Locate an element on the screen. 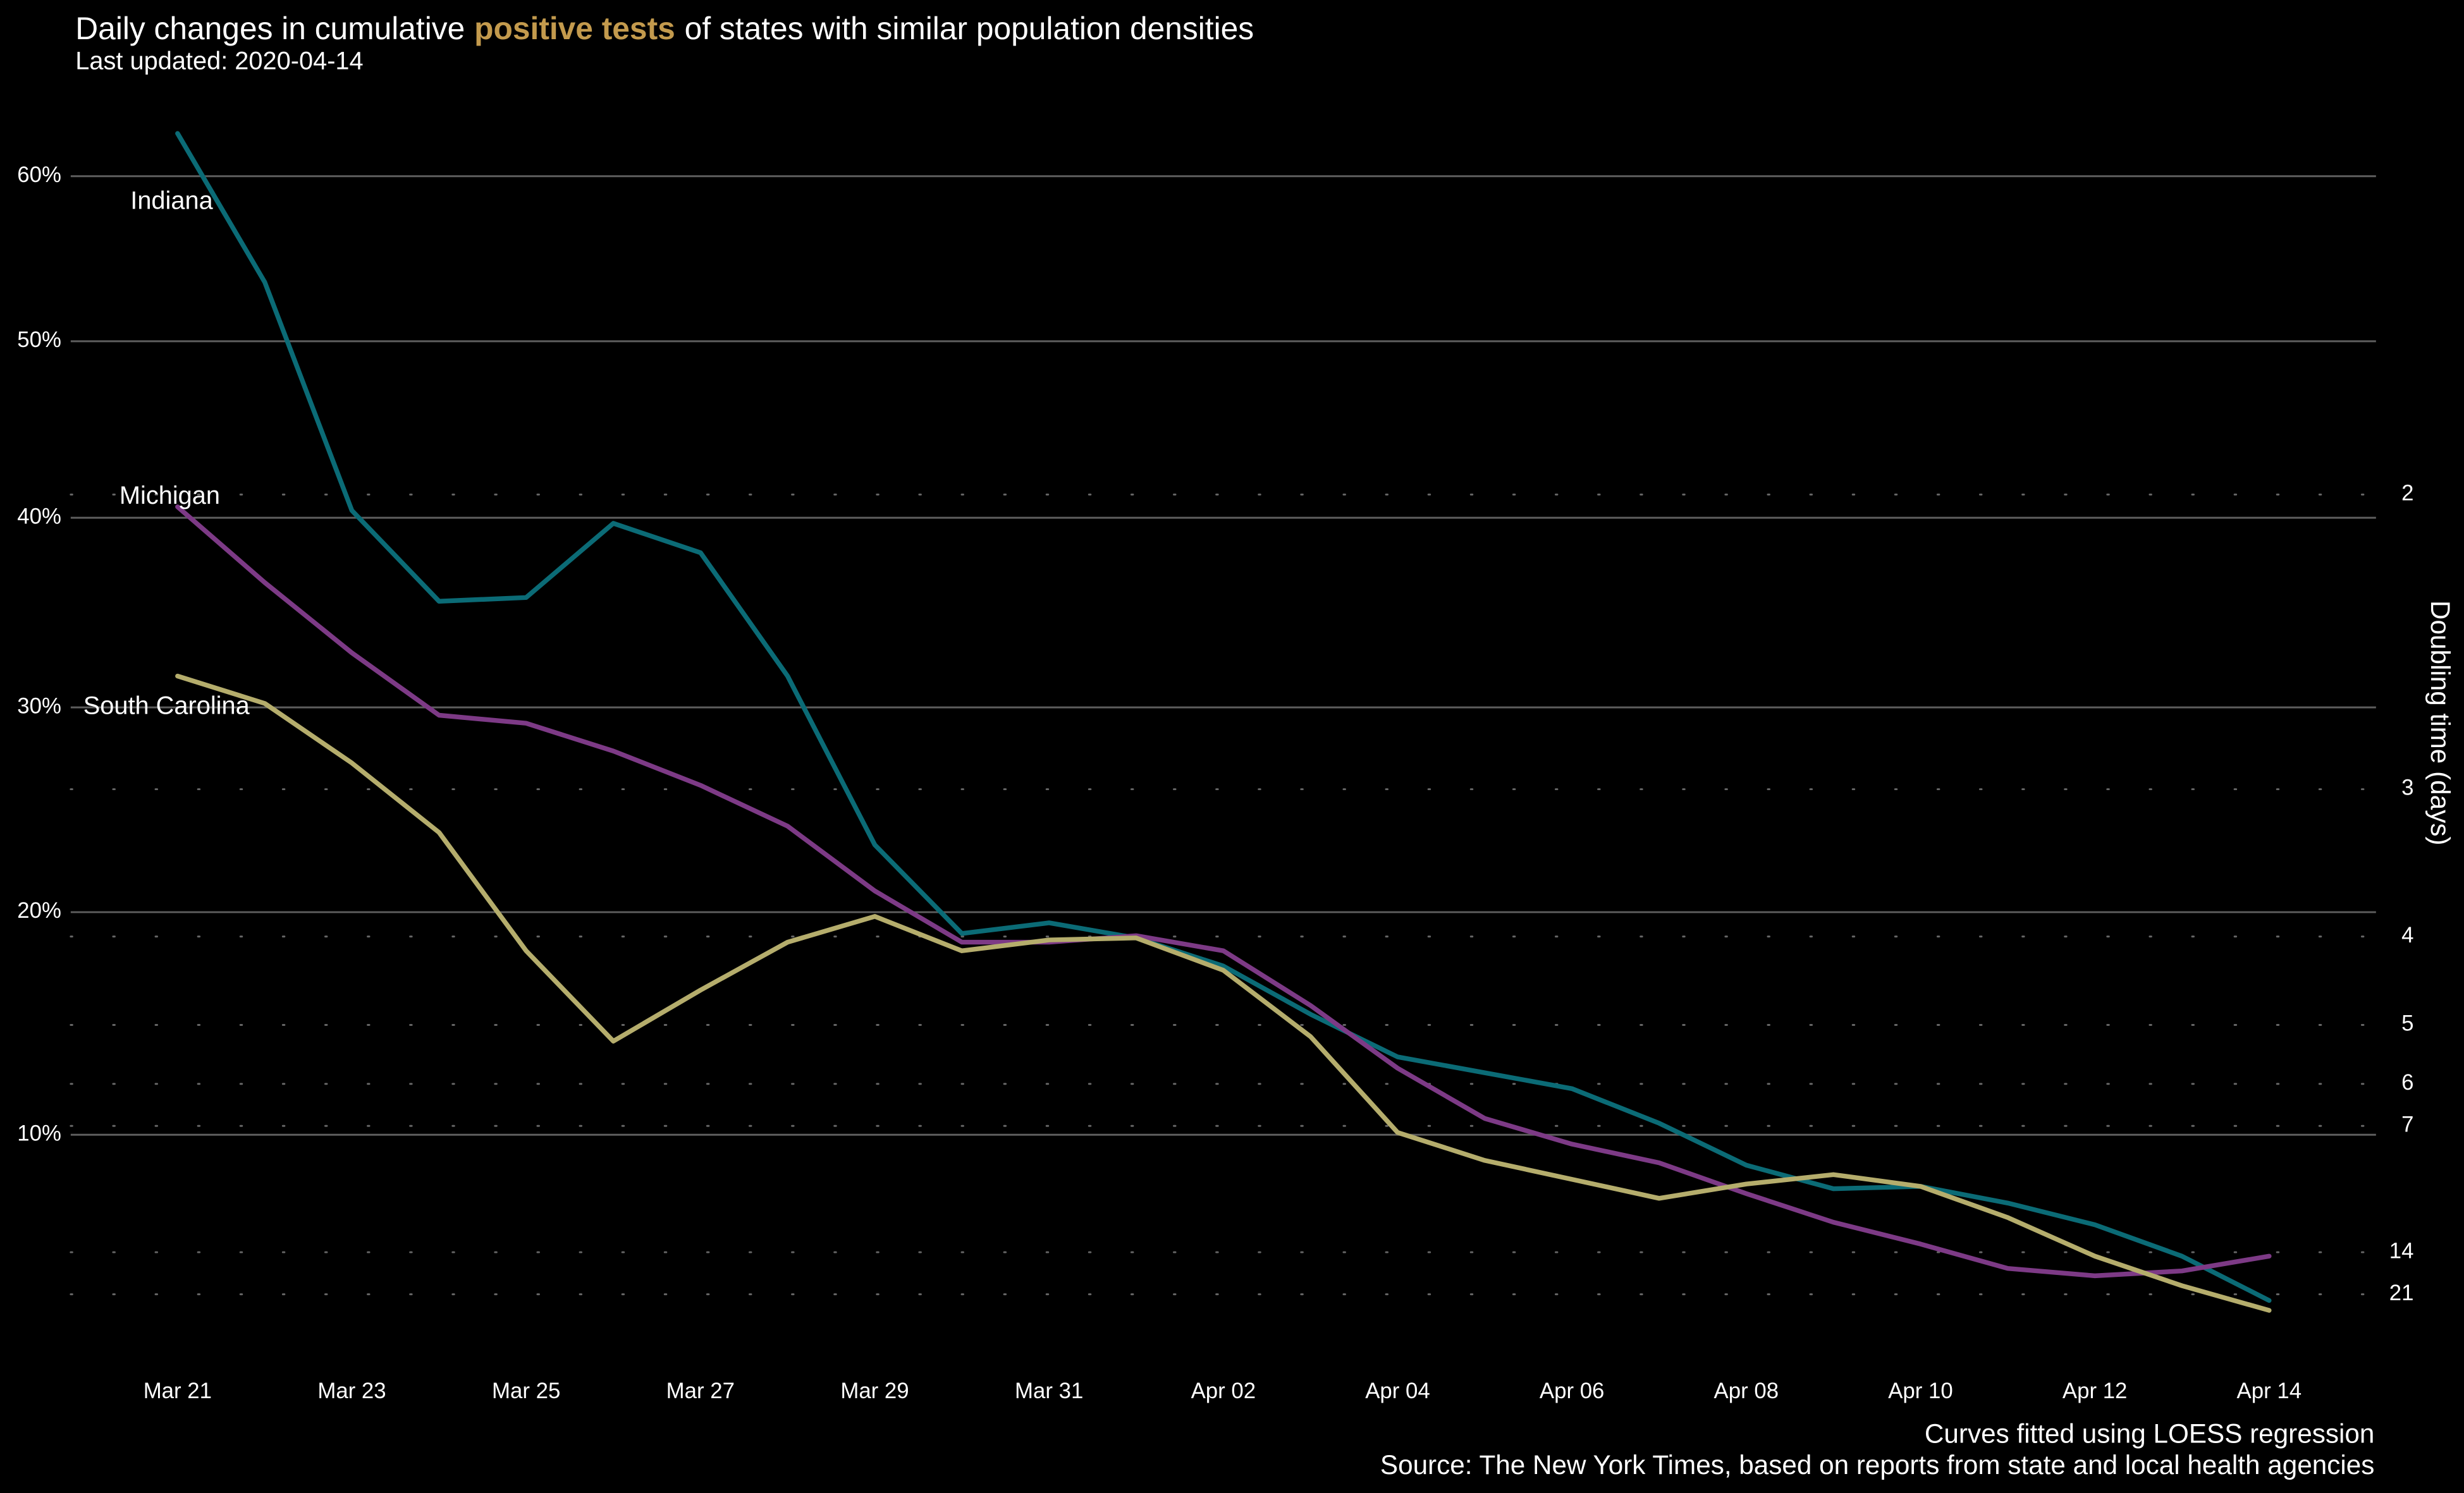 The height and width of the screenshot is (1493, 2464). x-tick-label: Mar 27 is located at coordinates (700, 1391).